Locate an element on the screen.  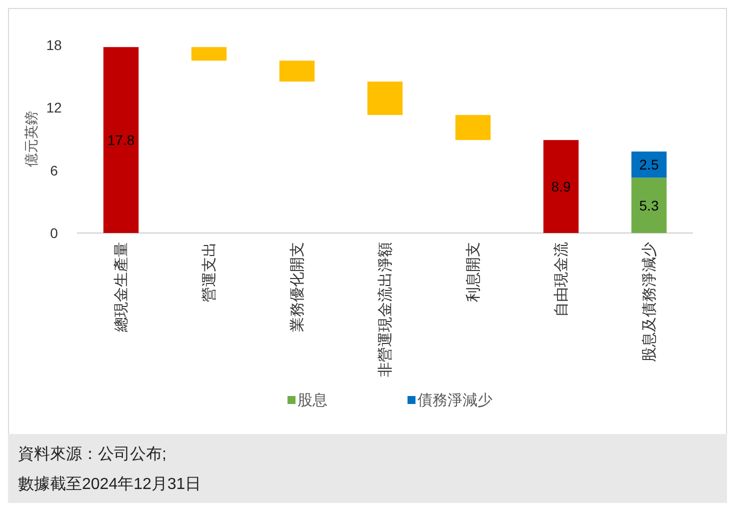
data-label: 17.8 is located at coordinates (121, 140).